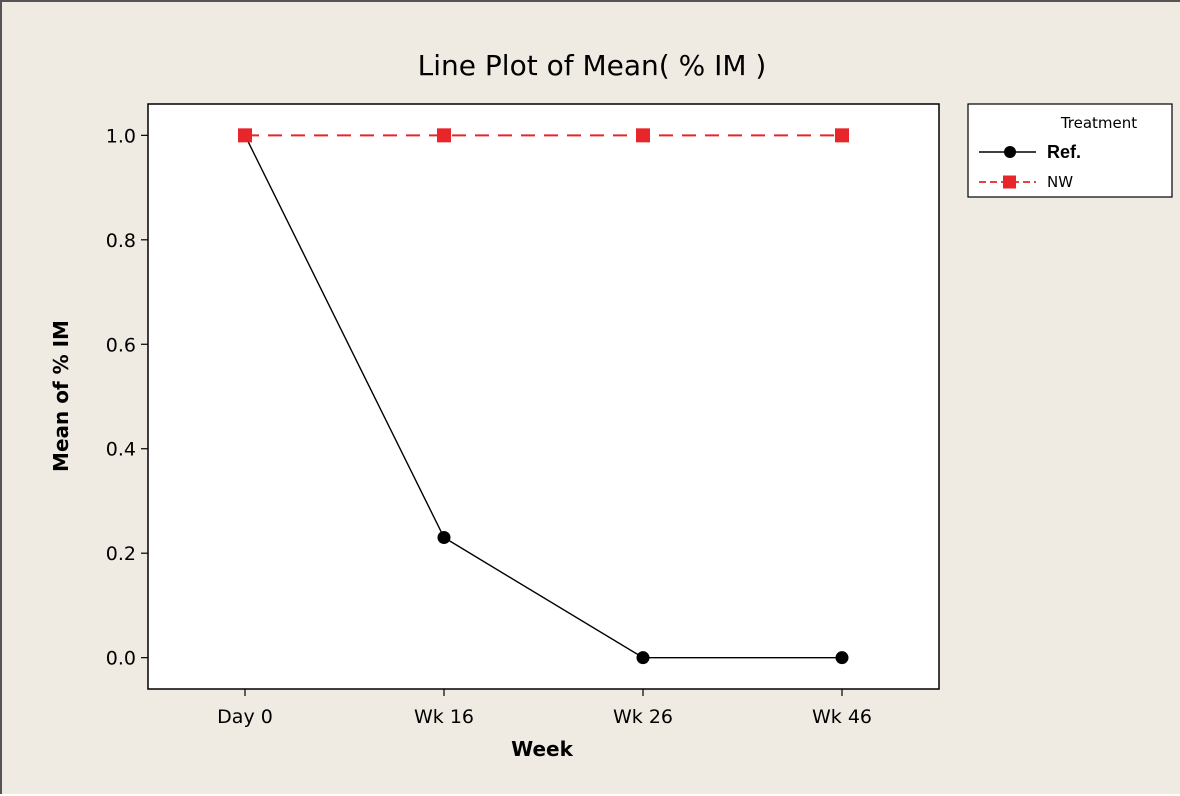  I want to click on legend-items: Ref. NW, so click(1030, 166).